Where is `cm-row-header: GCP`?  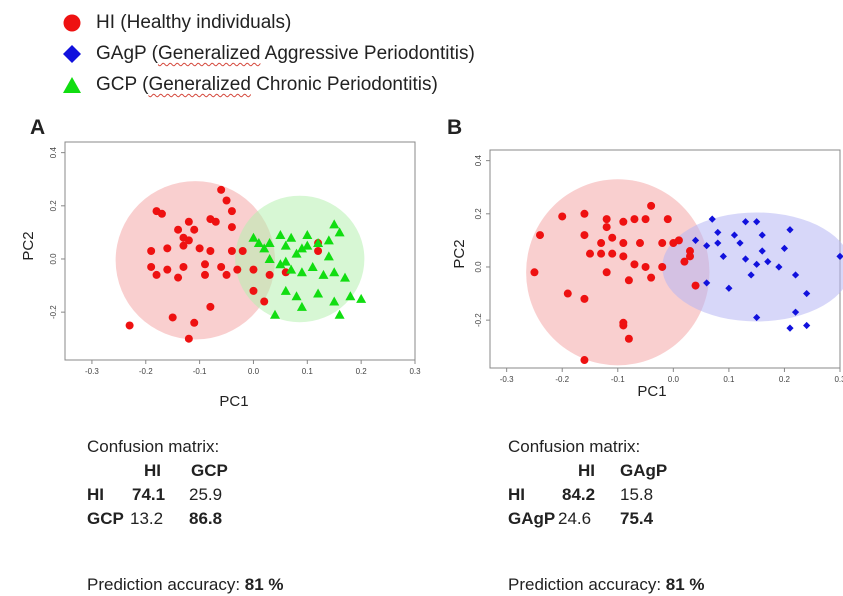
cm-row-header: GCP is located at coordinates (105, 518).